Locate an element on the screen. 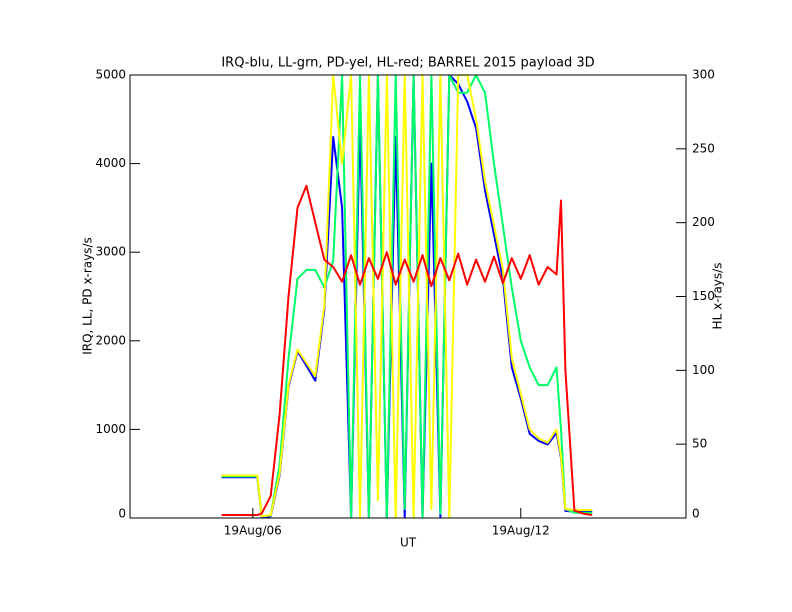  y2-tick-label: 250 is located at coordinates (703, 148).